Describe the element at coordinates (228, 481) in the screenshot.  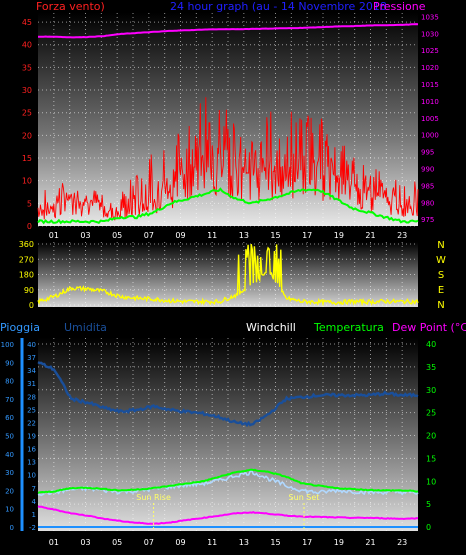
I see `temperature-line` at that location.